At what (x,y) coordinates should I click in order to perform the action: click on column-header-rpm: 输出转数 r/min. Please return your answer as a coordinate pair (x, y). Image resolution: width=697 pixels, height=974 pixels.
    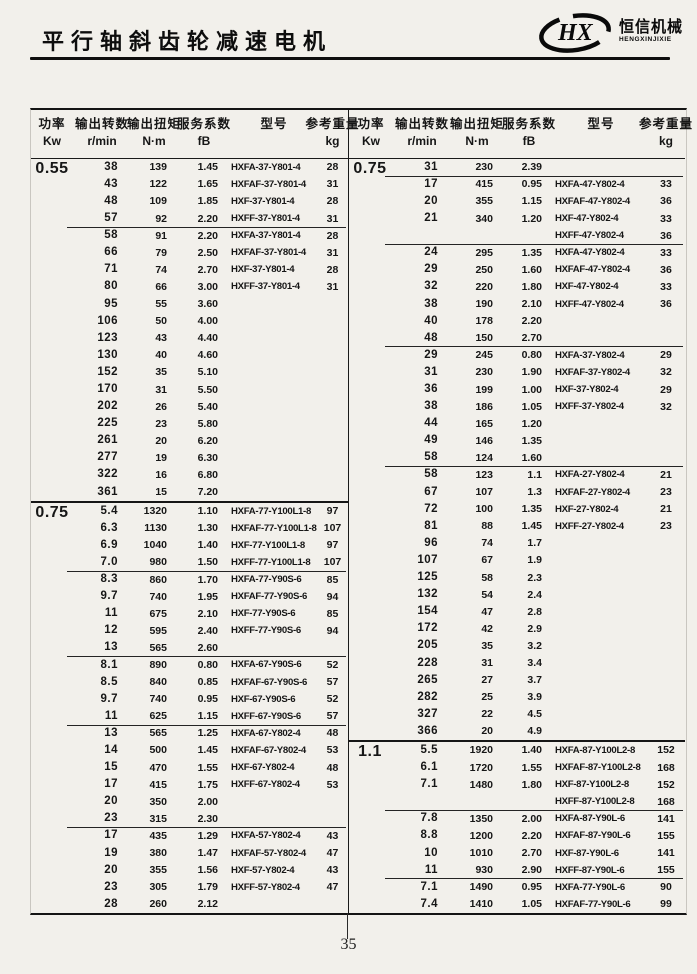
    Looking at the image, I should click on (101, 133).